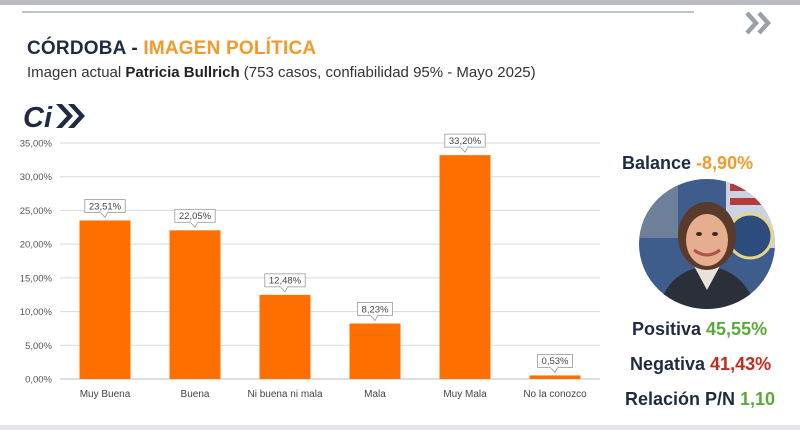 Image resolution: width=800 pixels, height=430 pixels. I want to click on data-label: 8,23%, so click(375, 309).